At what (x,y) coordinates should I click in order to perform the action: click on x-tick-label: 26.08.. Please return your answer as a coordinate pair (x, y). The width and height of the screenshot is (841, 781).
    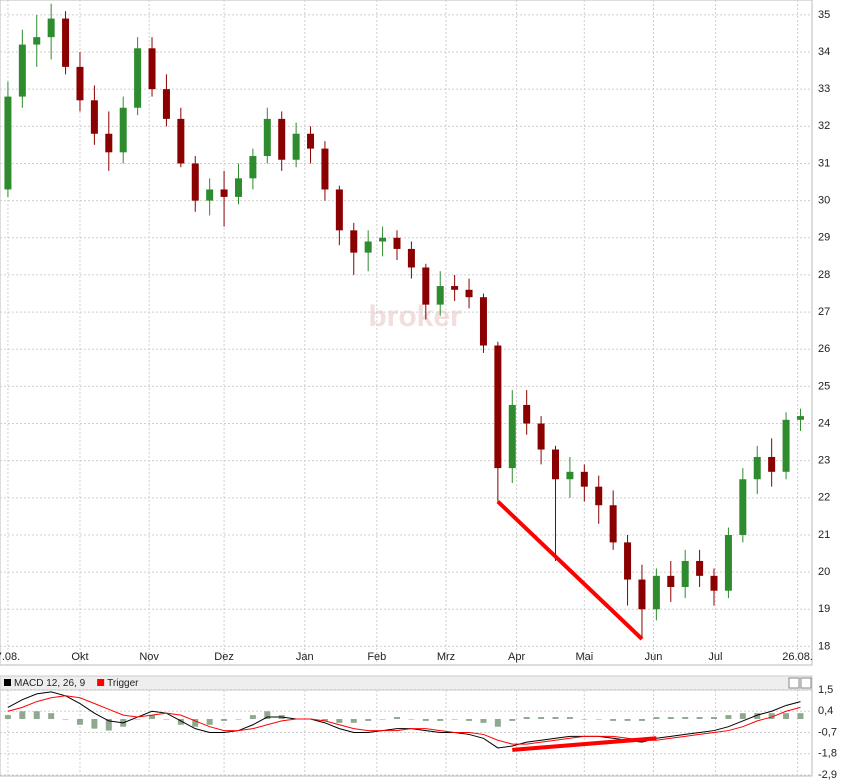
    Looking at the image, I should click on (797, 657).